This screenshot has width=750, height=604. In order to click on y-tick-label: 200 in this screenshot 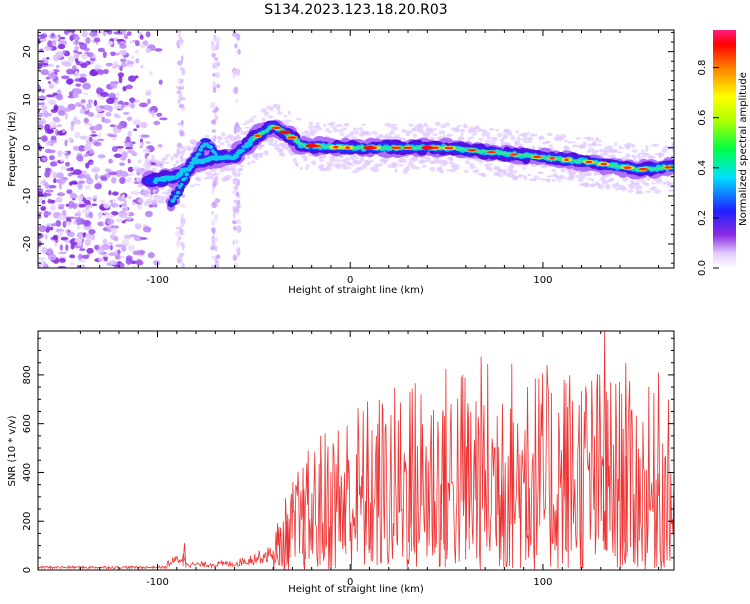, I will do `click(27, 521)`.